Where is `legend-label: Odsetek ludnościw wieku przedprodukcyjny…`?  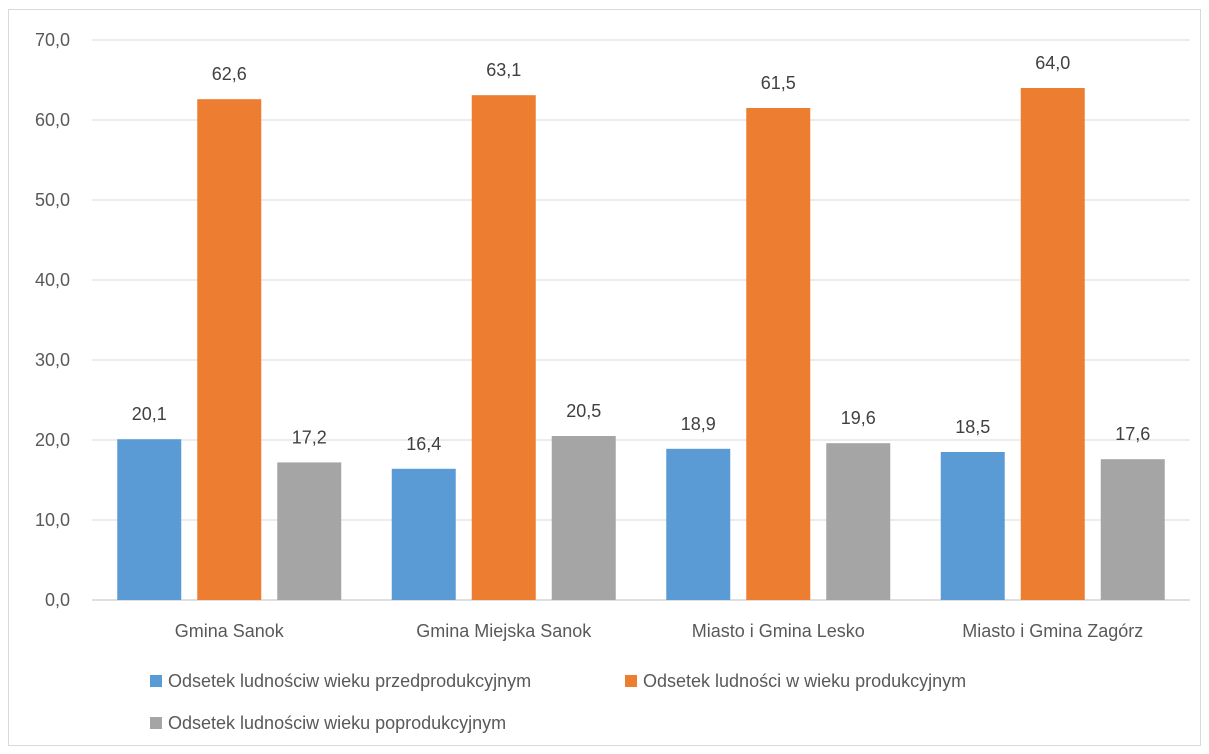
legend-label: Odsetek ludnościw wieku przedprodukcyjny… is located at coordinates (349, 681).